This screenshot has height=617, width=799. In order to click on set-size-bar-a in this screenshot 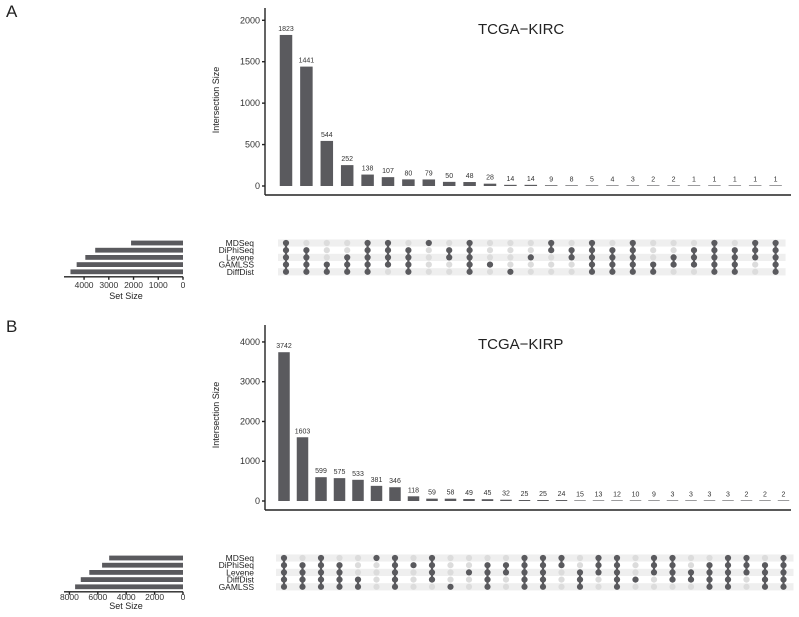, I will do `click(126, 272)`.